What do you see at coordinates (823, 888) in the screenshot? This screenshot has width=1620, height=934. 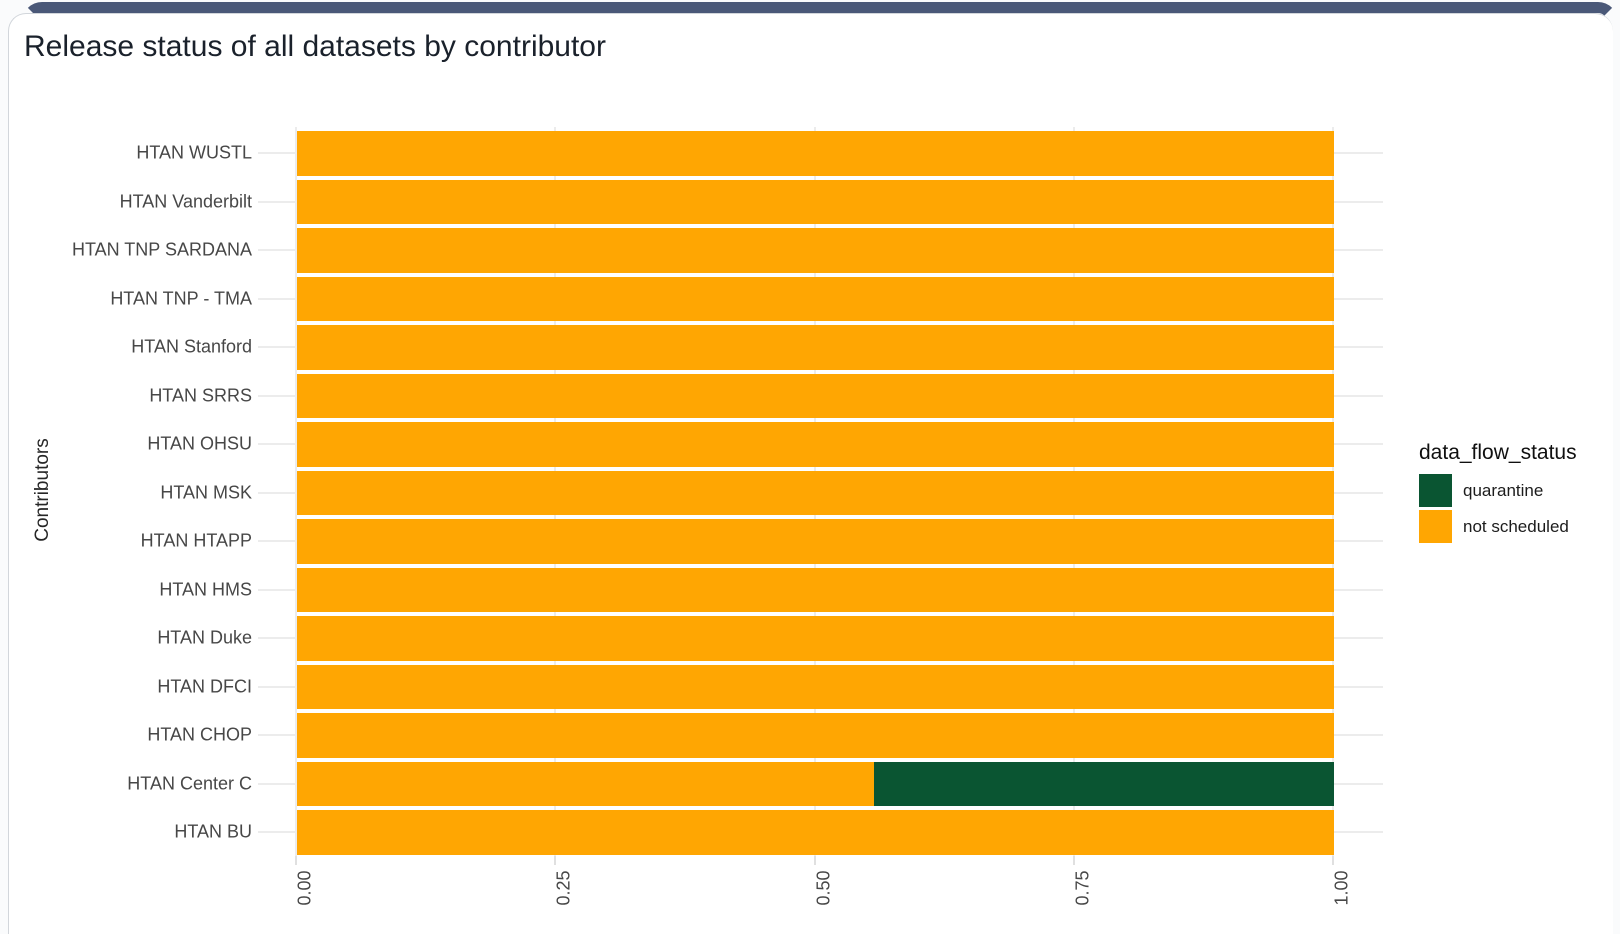 I see `x-tick-label: 0.50` at bounding box center [823, 888].